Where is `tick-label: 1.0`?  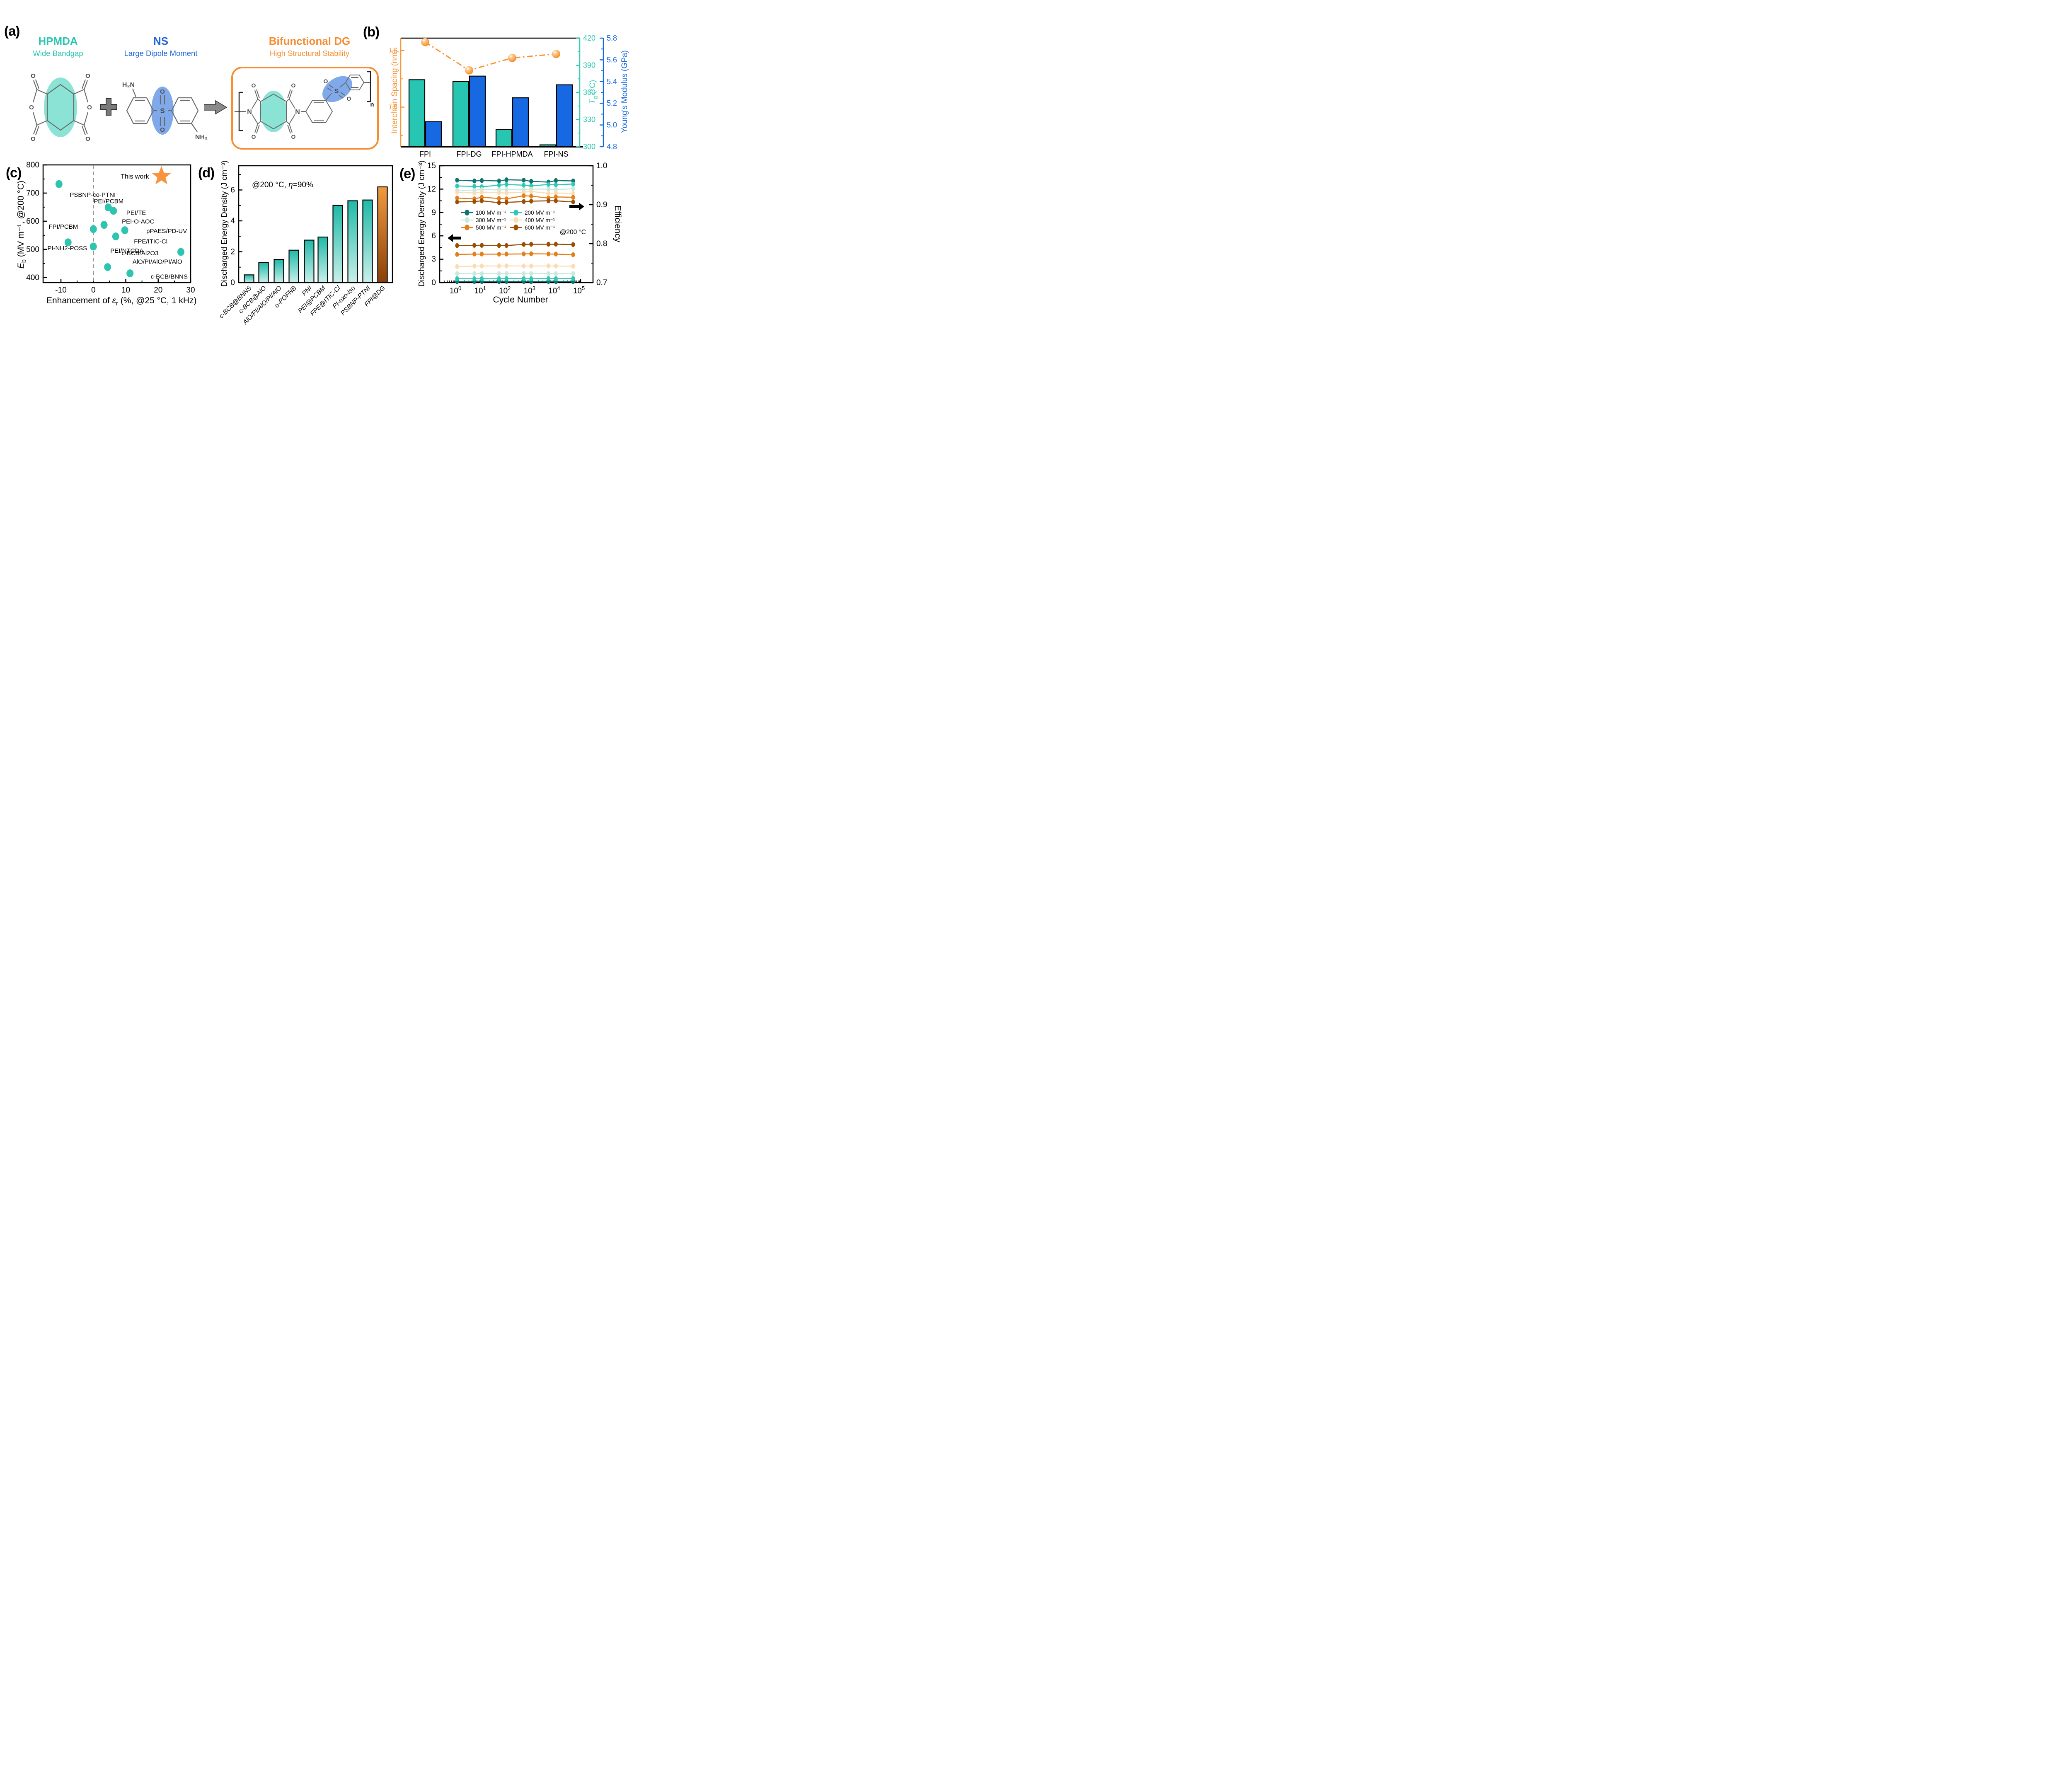 tick-label: 1.0 is located at coordinates (601, 166).